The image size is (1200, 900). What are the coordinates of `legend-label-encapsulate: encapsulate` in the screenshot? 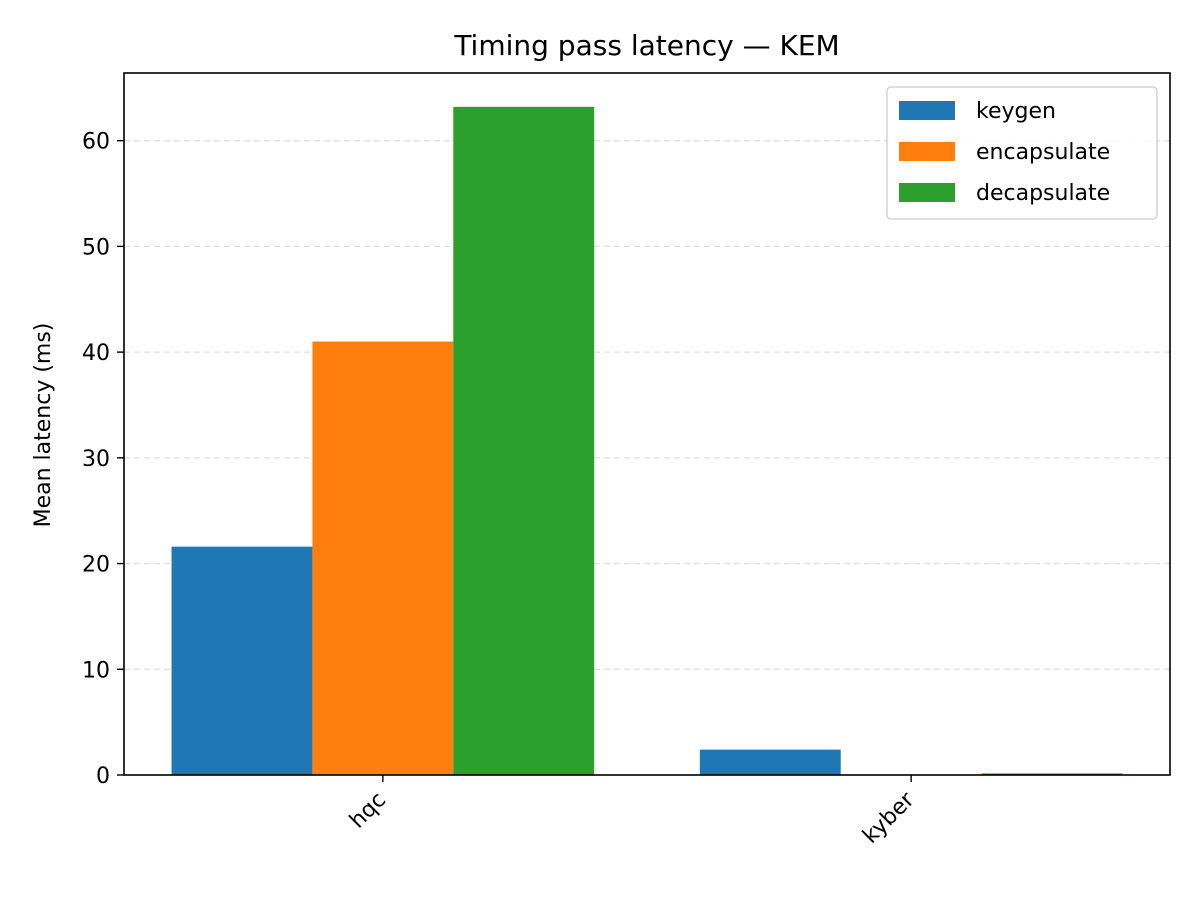 It's located at (1043, 152).